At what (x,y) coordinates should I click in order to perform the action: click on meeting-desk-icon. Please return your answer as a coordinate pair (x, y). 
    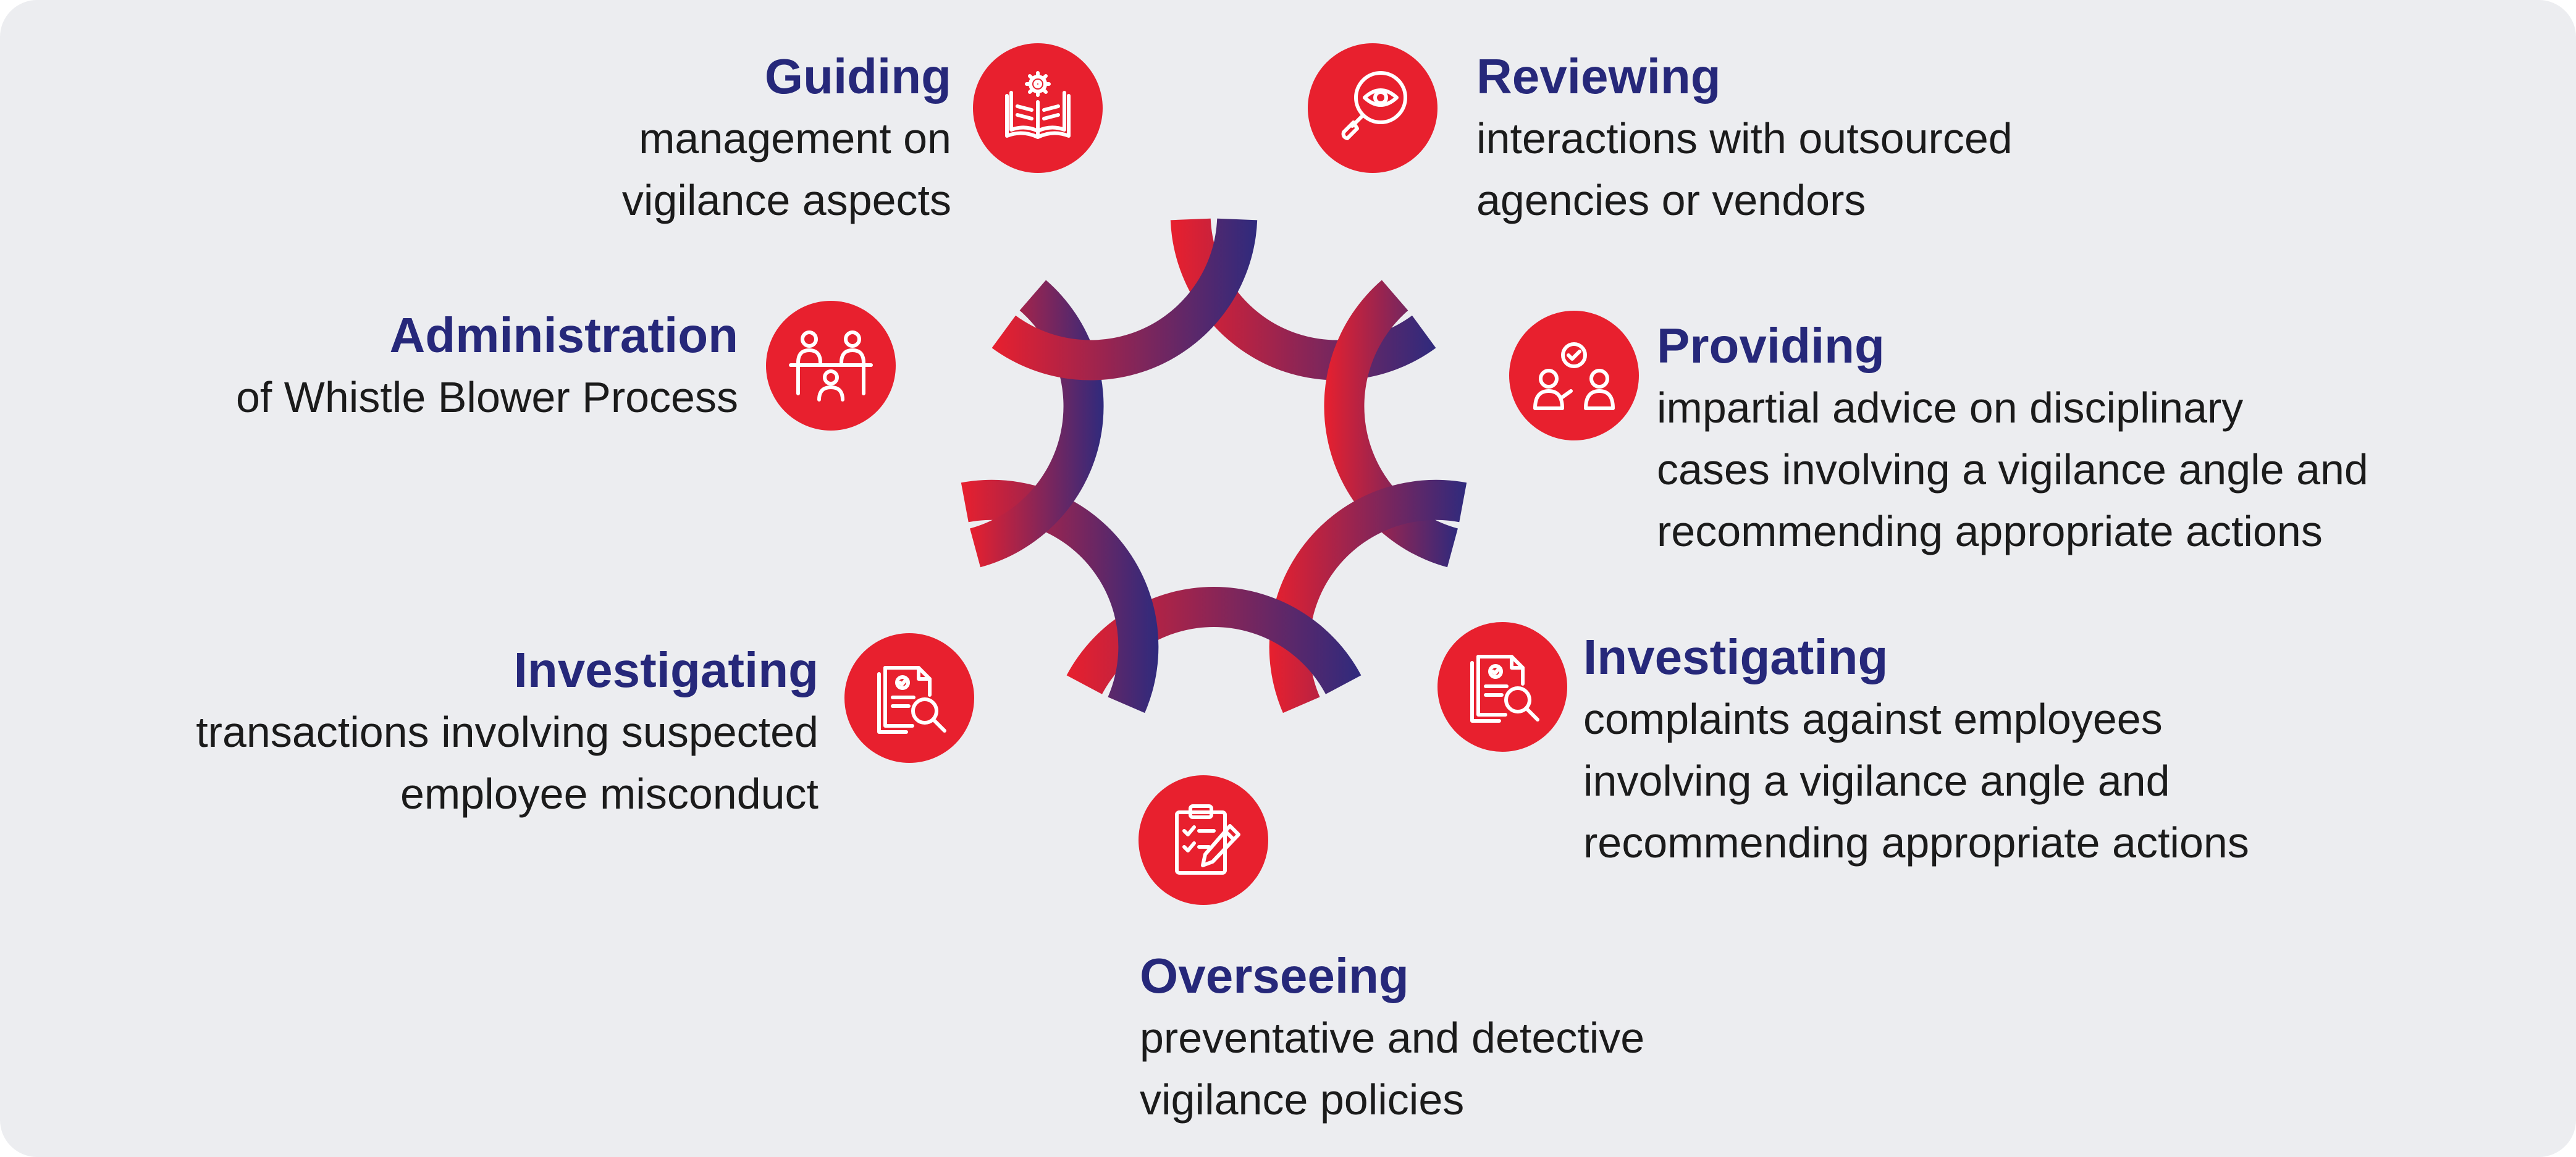
    Looking at the image, I should click on (831, 366).